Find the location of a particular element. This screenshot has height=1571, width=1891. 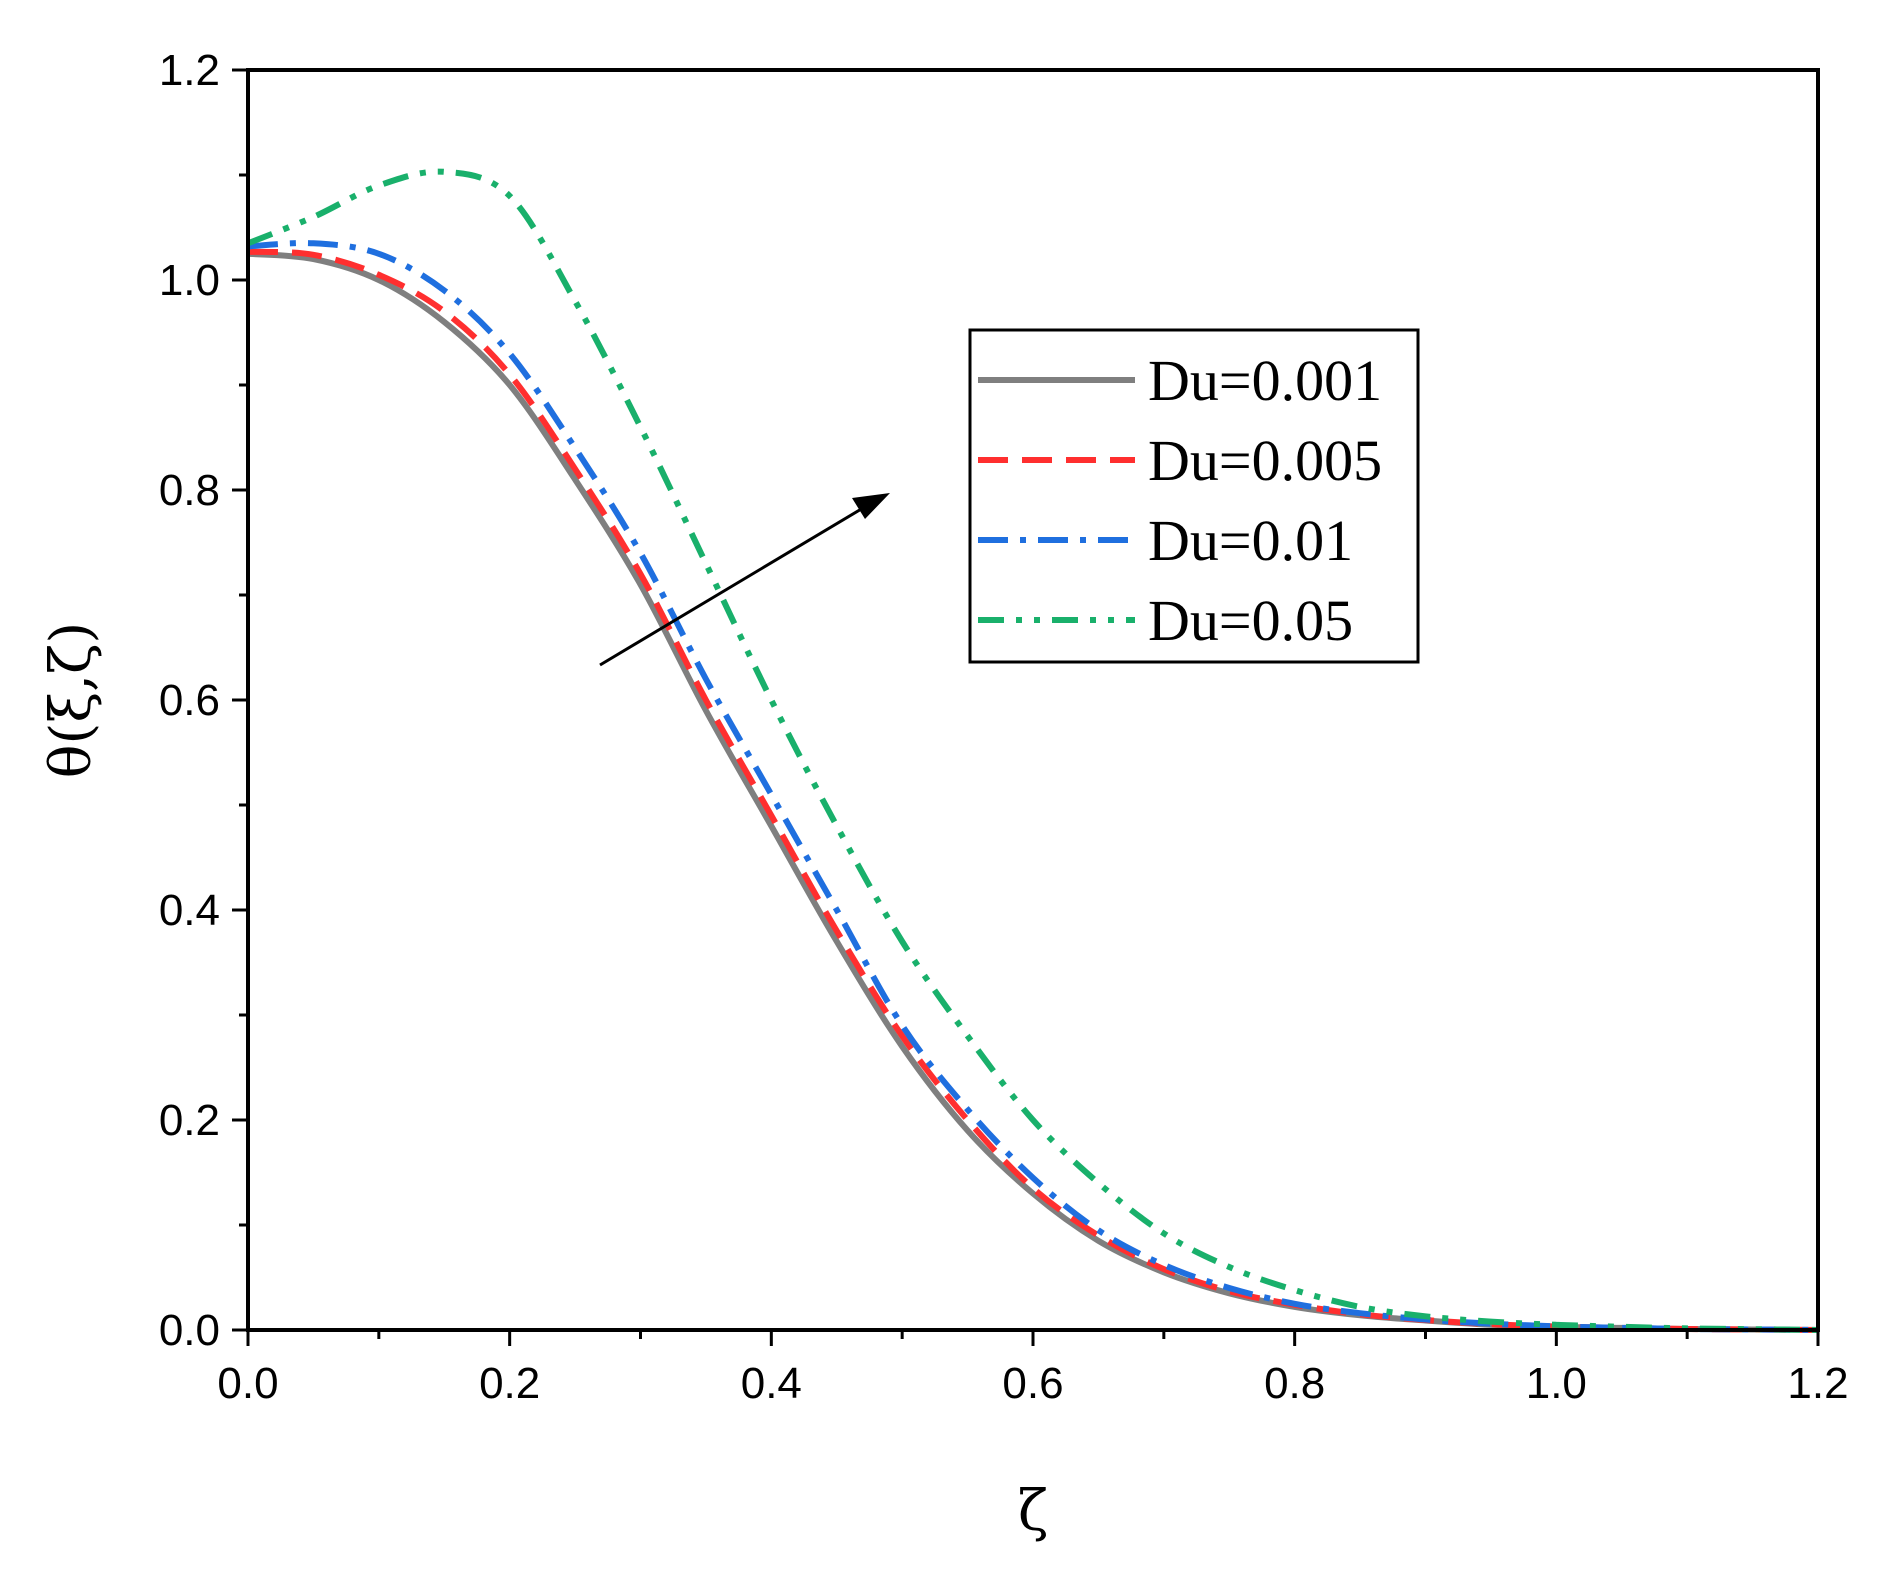

arrow-shaft is located at coordinates (734, 585).